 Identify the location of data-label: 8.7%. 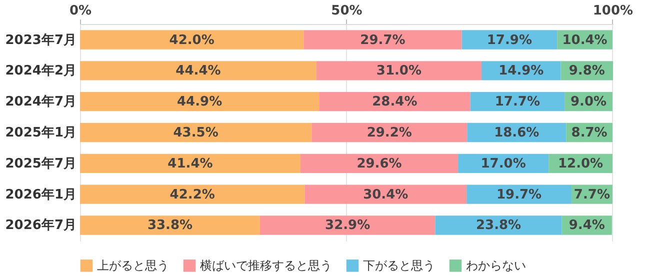
(589, 133).